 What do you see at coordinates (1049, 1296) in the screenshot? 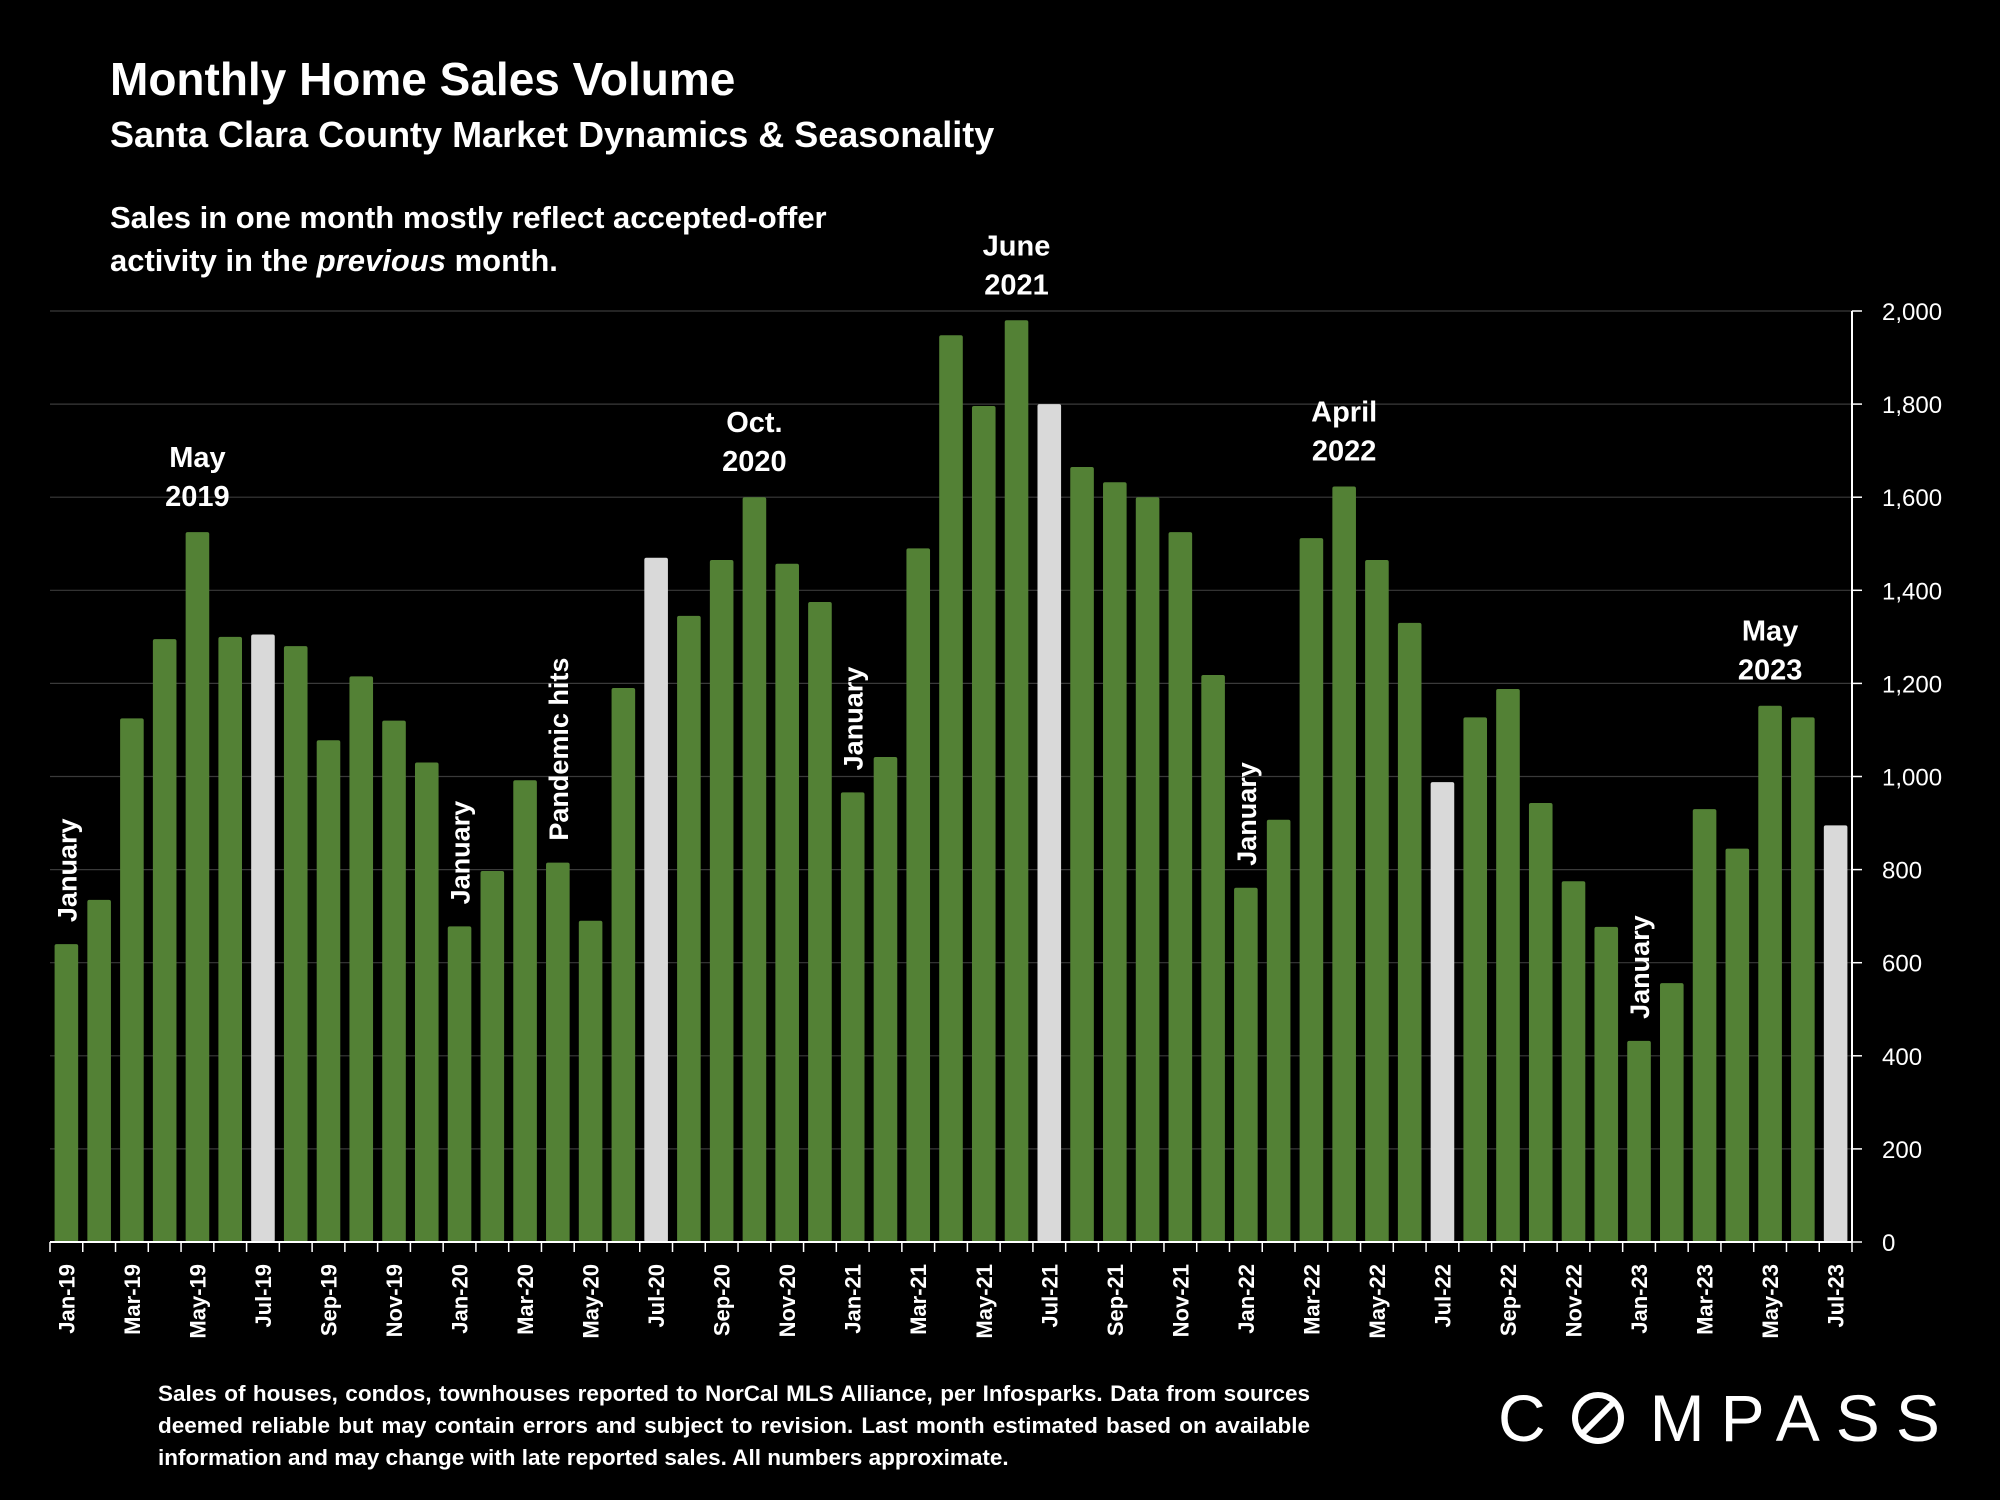
I see `x-tick-label: Jul-21` at bounding box center [1049, 1296].